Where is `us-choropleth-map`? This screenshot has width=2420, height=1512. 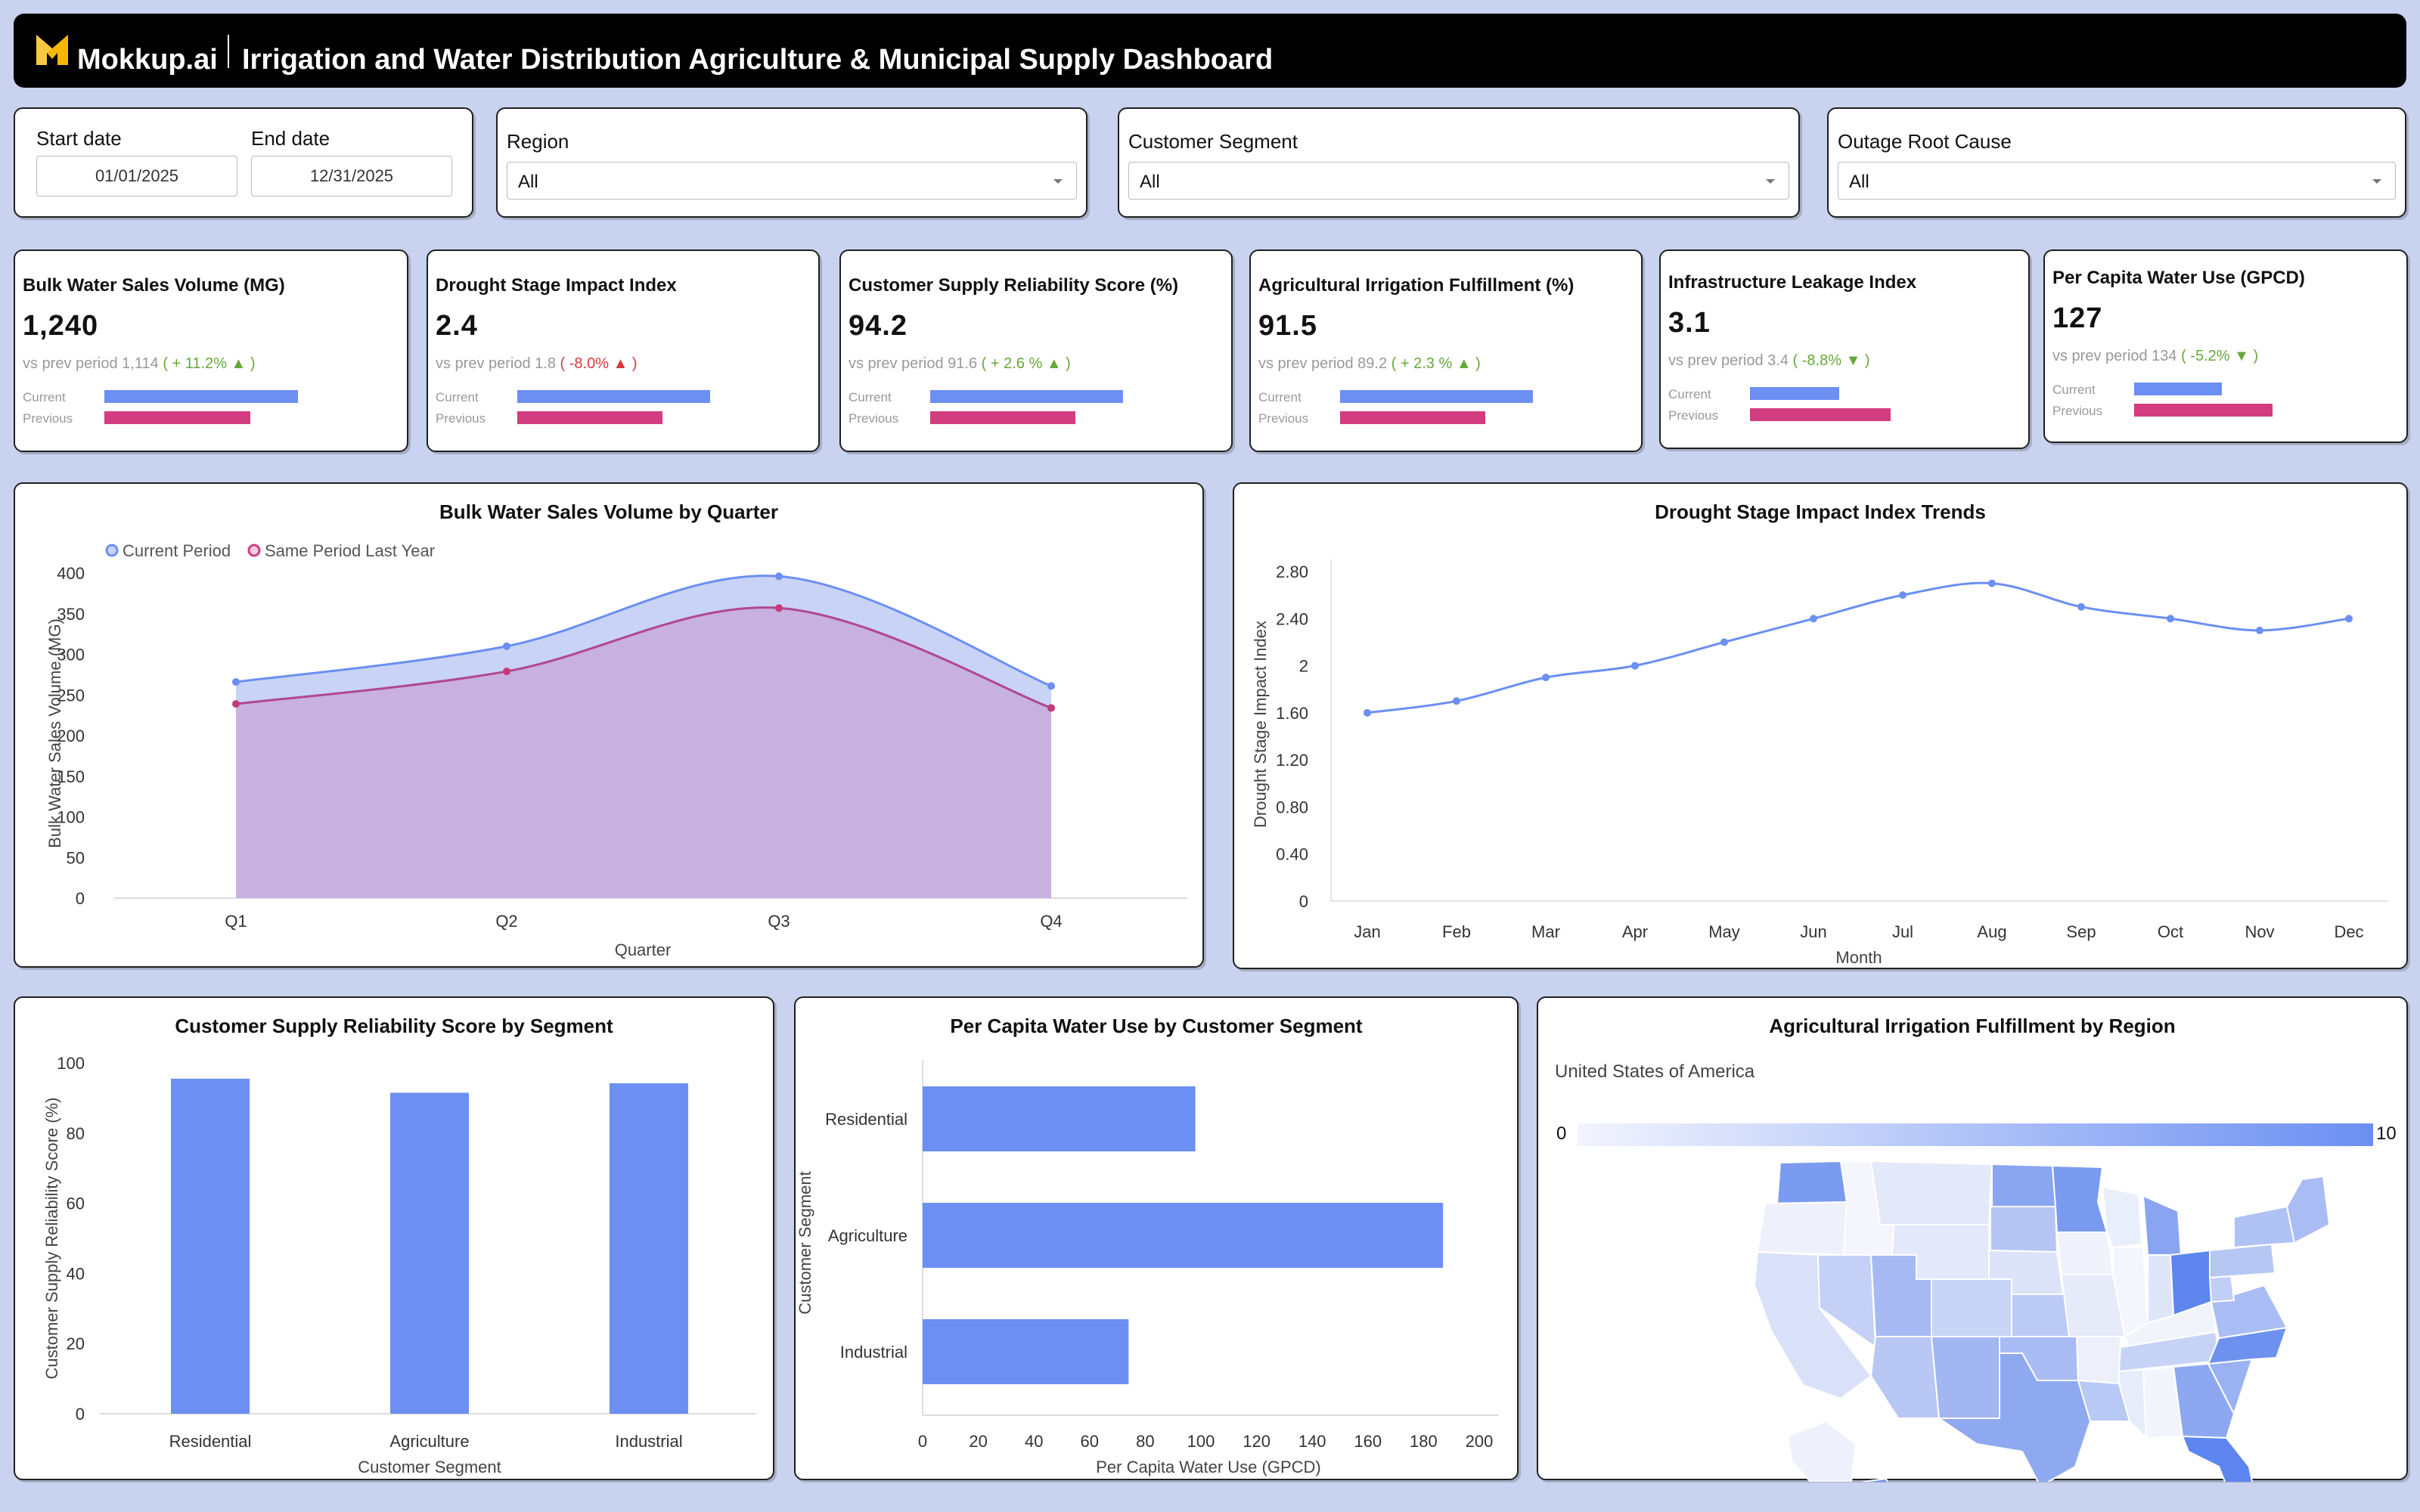
us-choropleth-map is located at coordinates (1974, 1240).